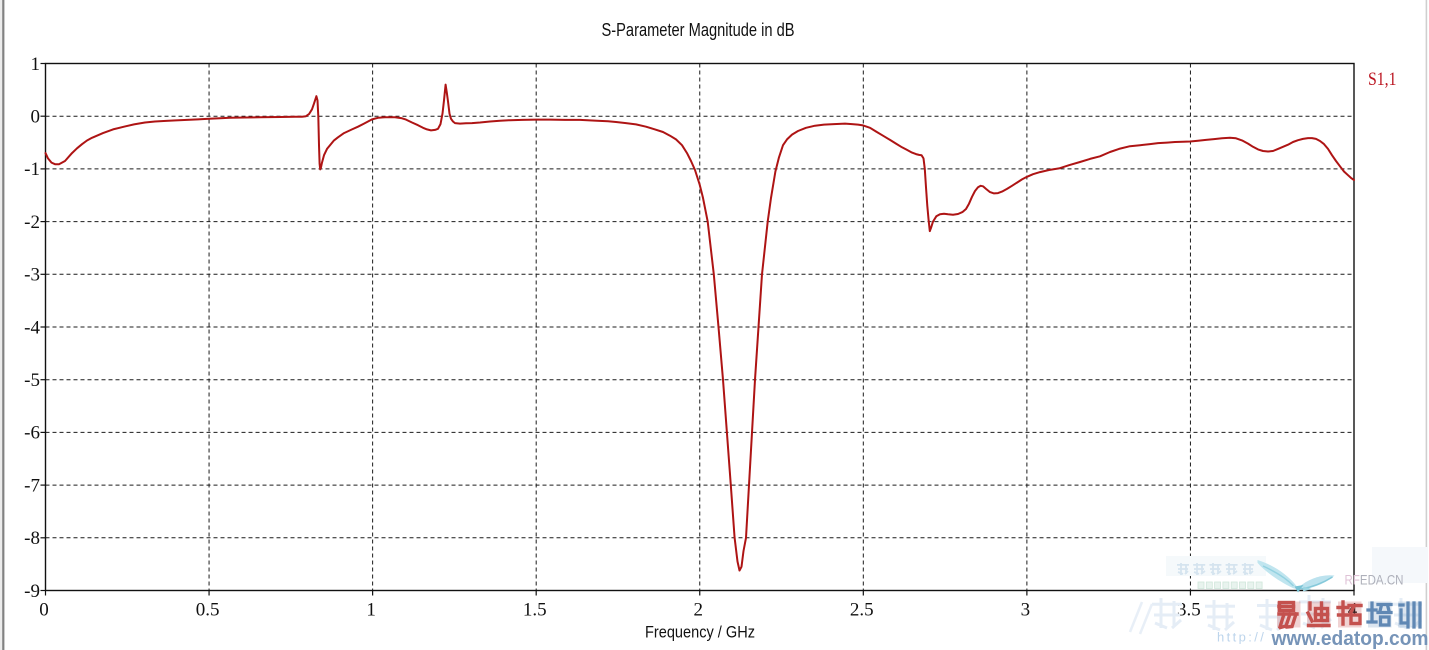  What do you see at coordinates (32, 485) in the screenshot?
I see `svg-text: -7` at bounding box center [32, 485].